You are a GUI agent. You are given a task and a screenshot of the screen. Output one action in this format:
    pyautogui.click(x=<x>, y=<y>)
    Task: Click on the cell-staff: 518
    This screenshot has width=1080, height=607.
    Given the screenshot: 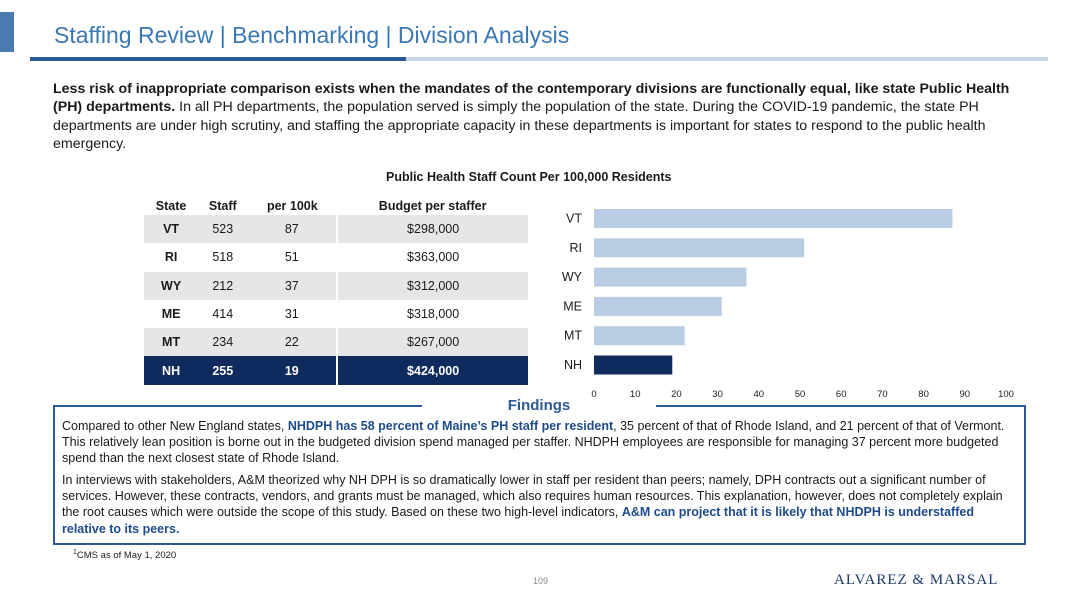 What is the action you would take?
    pyautogui.click(x=222, y=257)
    